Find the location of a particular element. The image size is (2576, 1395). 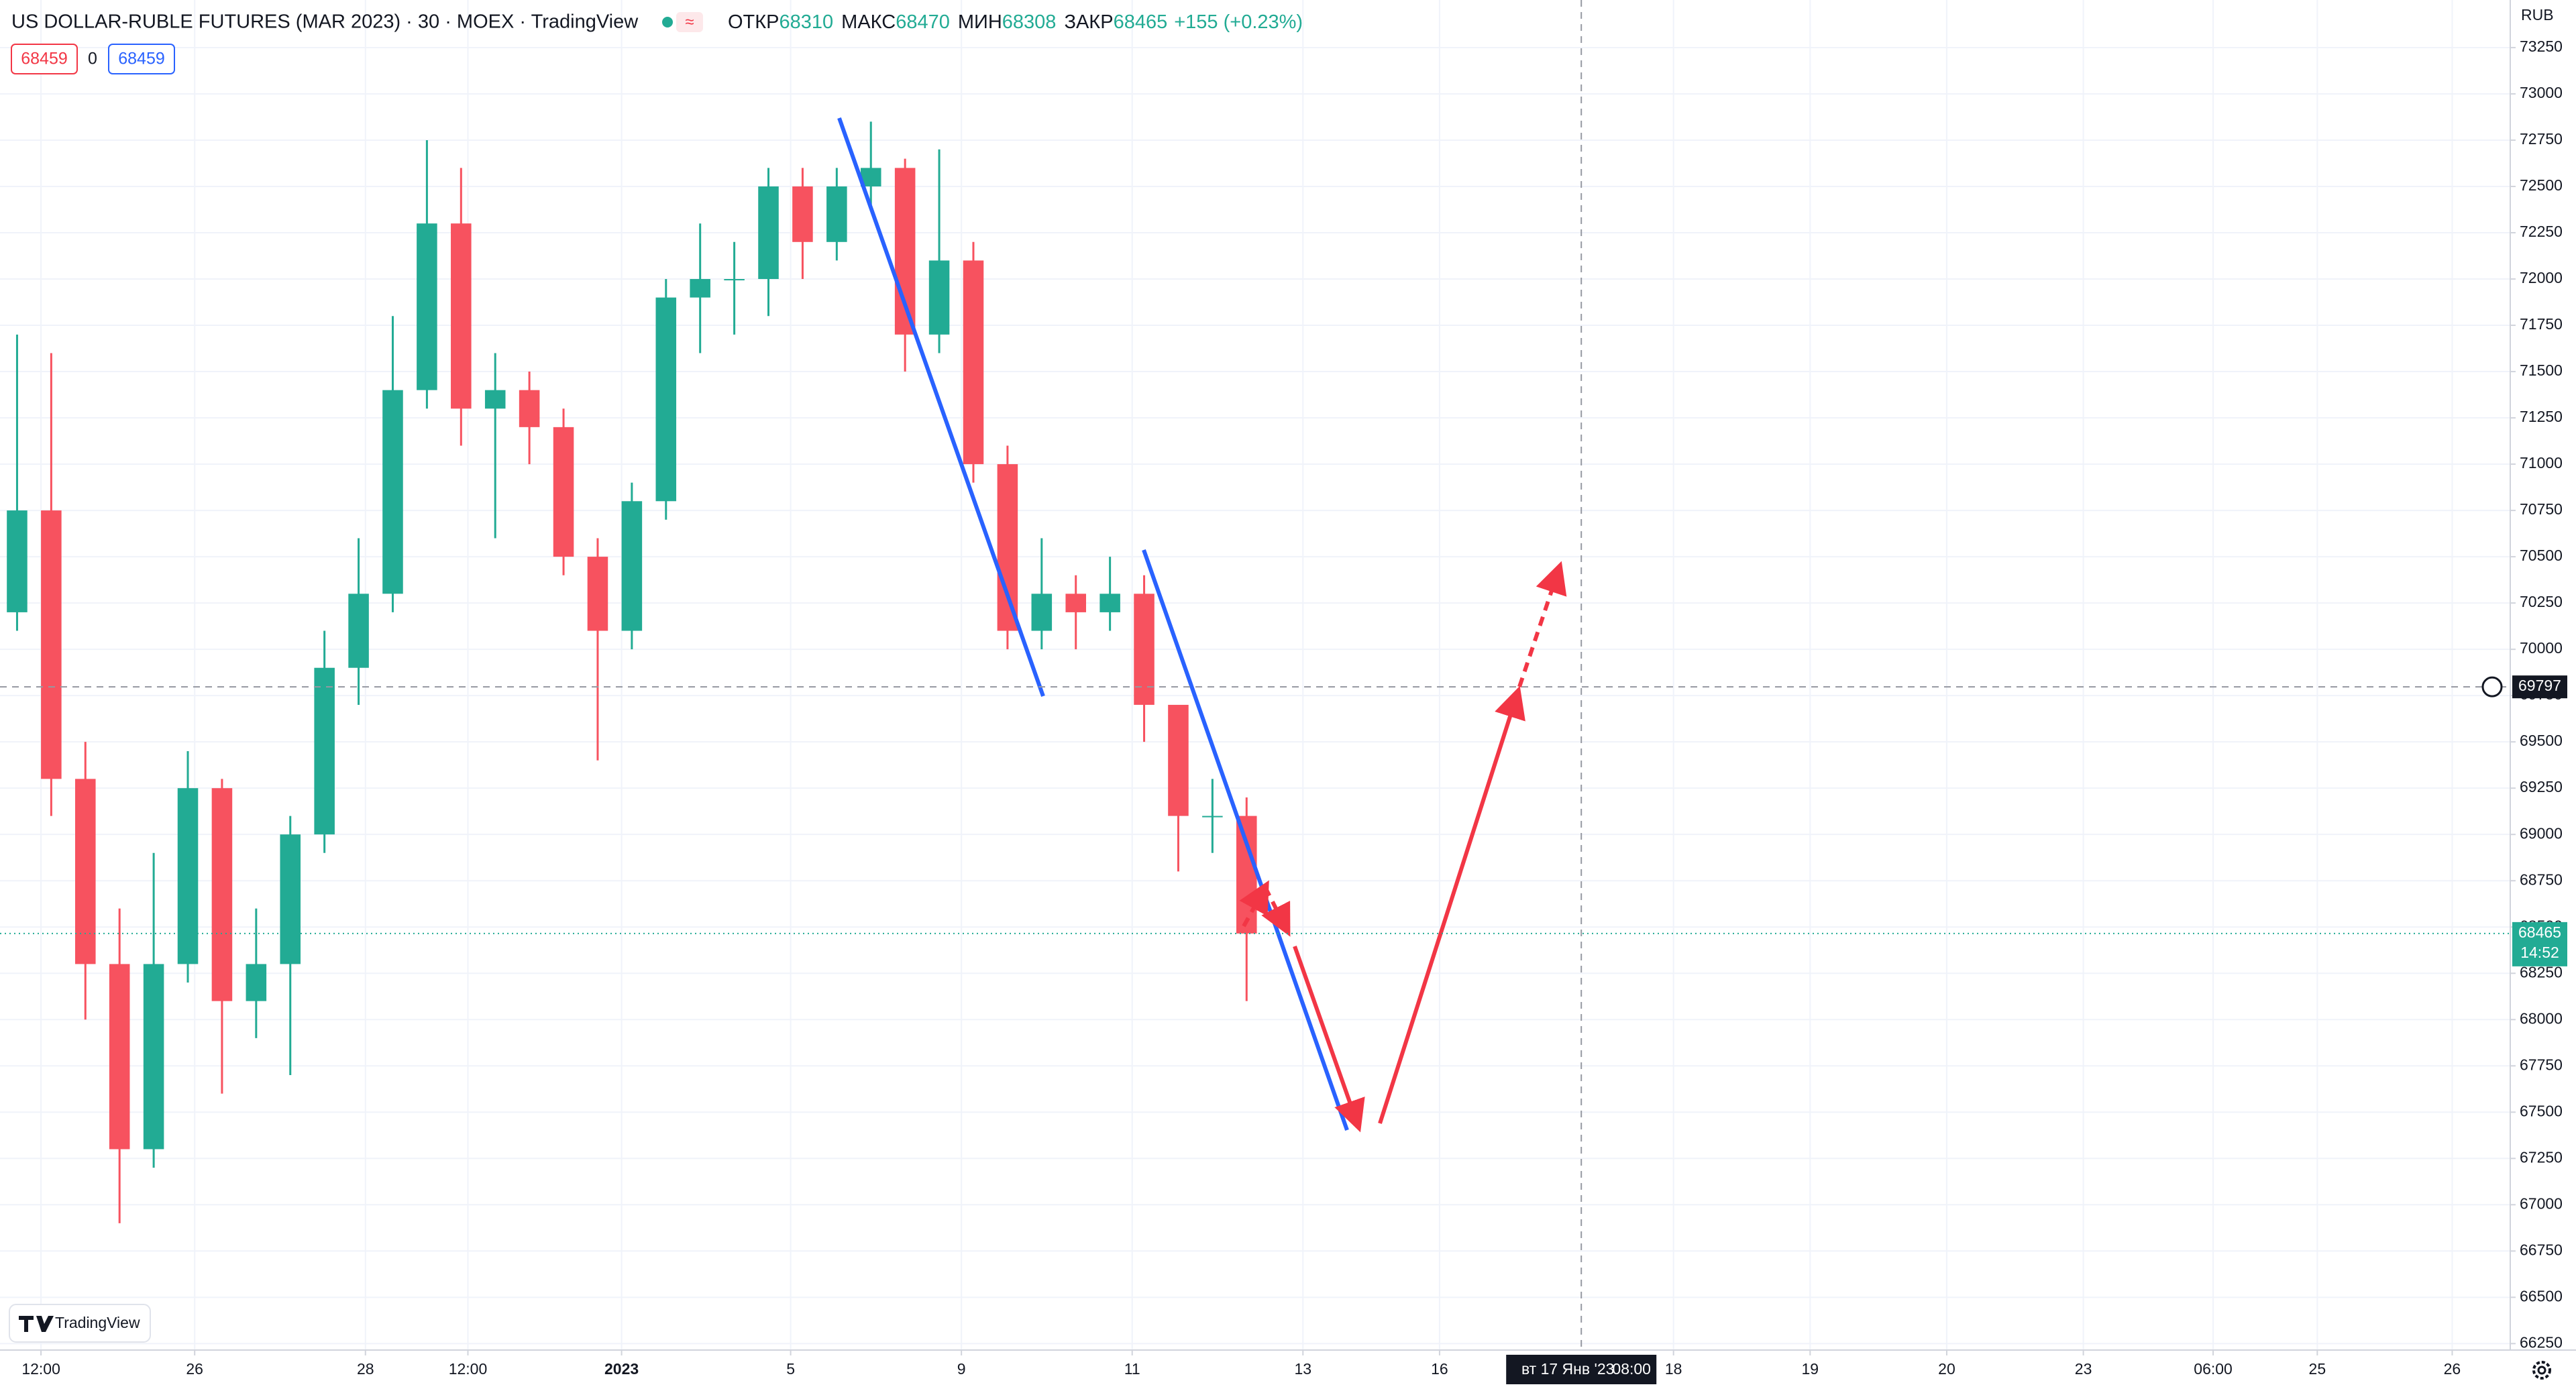

y-tick-label: 66750 is located at coordinates (2541, 1249).